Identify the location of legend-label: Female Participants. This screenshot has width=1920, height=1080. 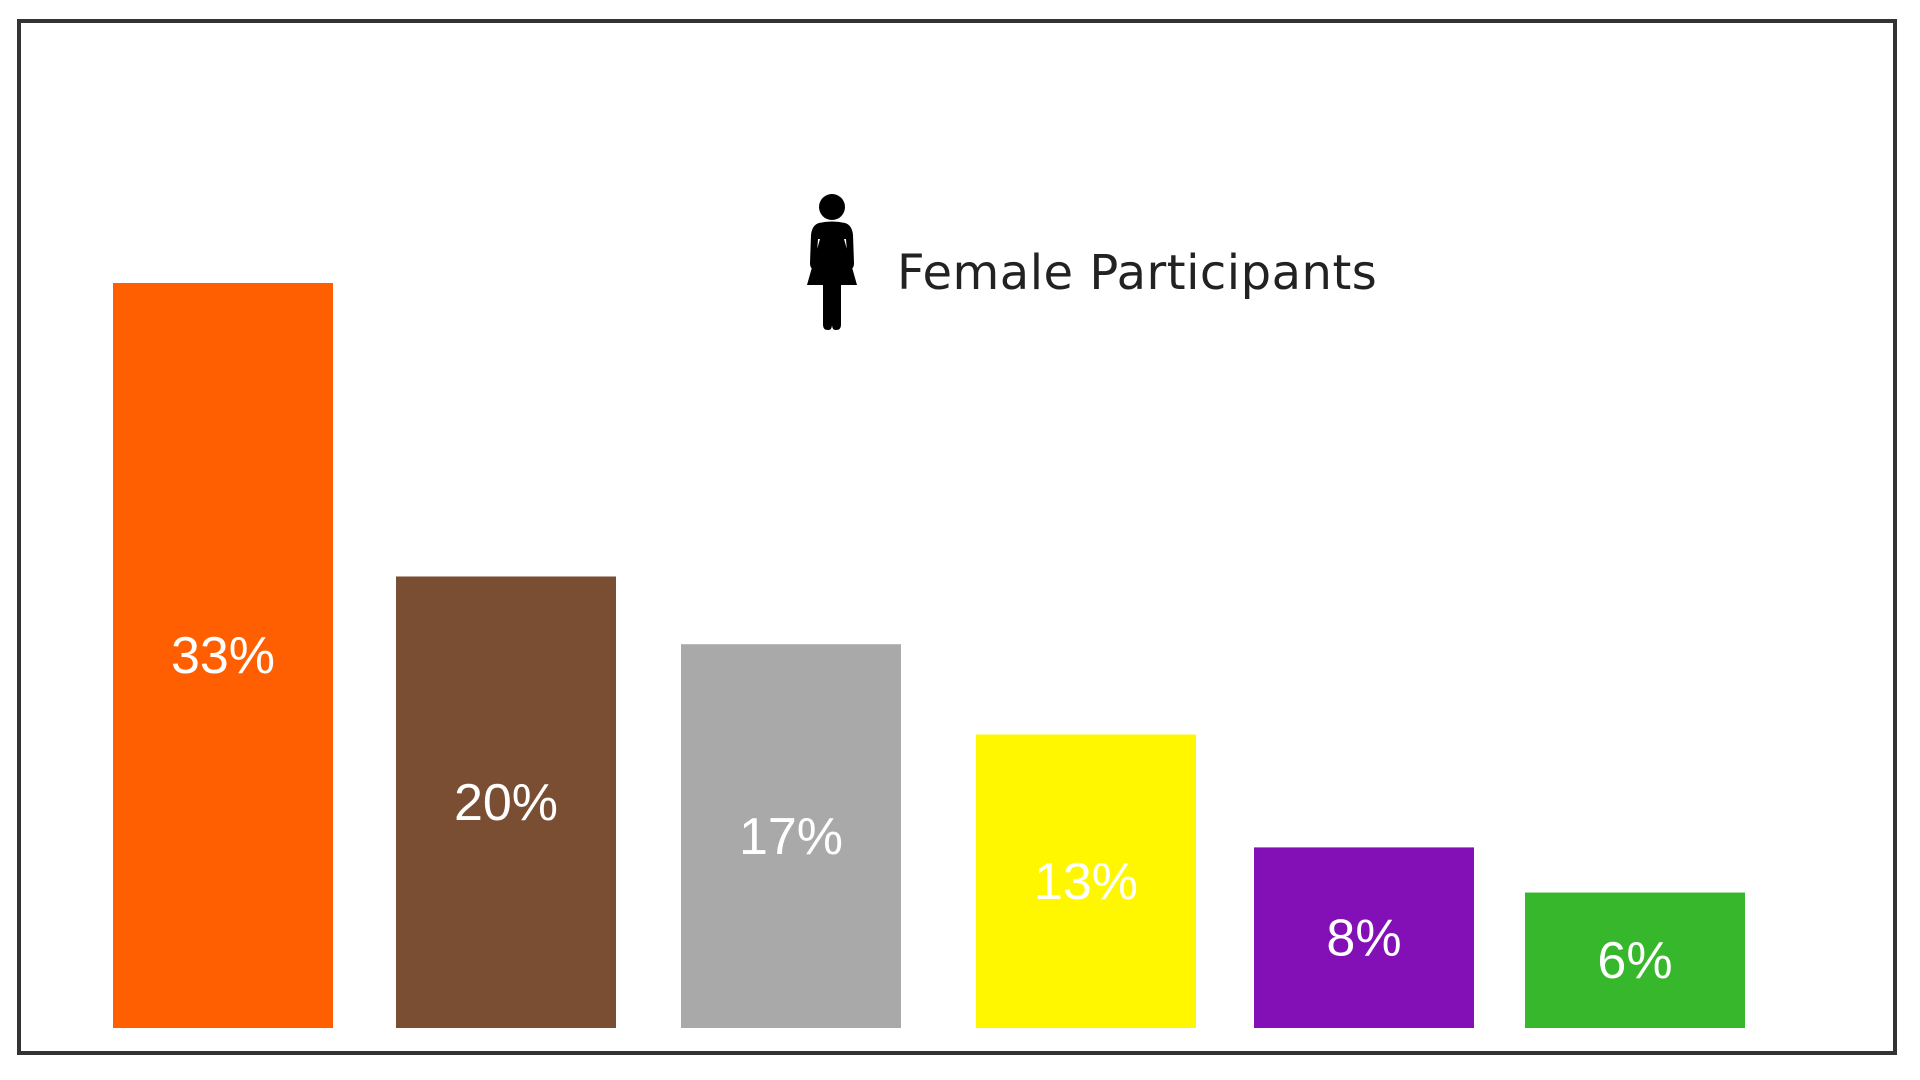
(1137, 273).